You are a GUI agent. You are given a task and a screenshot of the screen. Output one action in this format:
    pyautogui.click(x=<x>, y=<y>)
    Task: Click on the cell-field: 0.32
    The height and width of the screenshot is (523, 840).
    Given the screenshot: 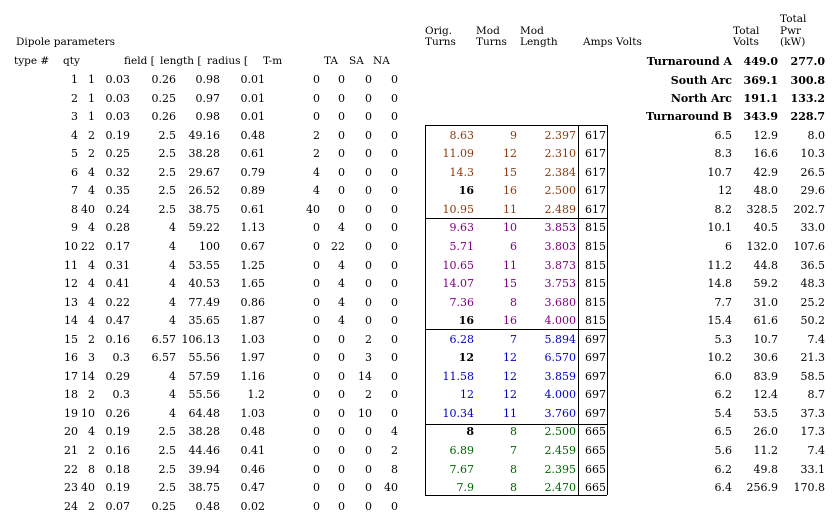 What is the action you would take?
    pyautogui.click(x=118, y=172)
    